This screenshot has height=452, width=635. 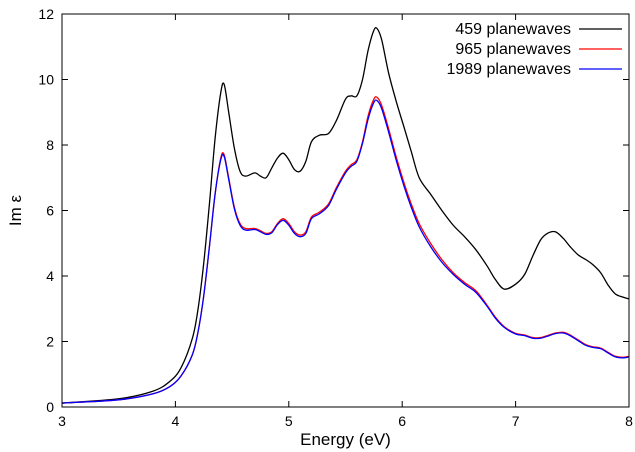 I want to click on y-tick-label: 12, so click(x=46, y=14).